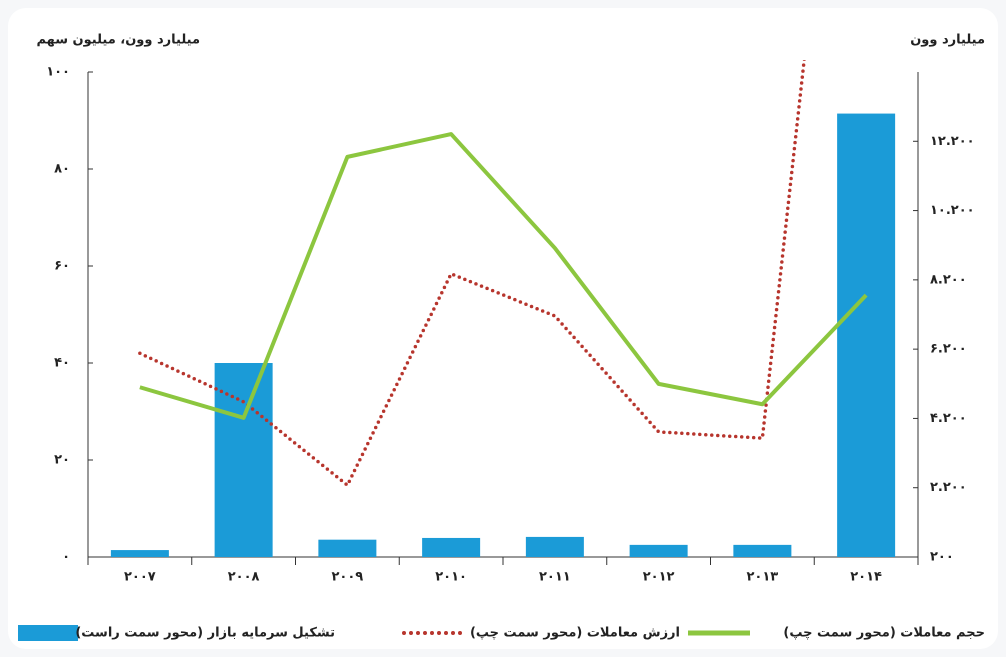 This screenshot has width=1006, height=657. I want to click on y-axis-title: میلیارد وون، میلیون سهم, so click(118, 40).